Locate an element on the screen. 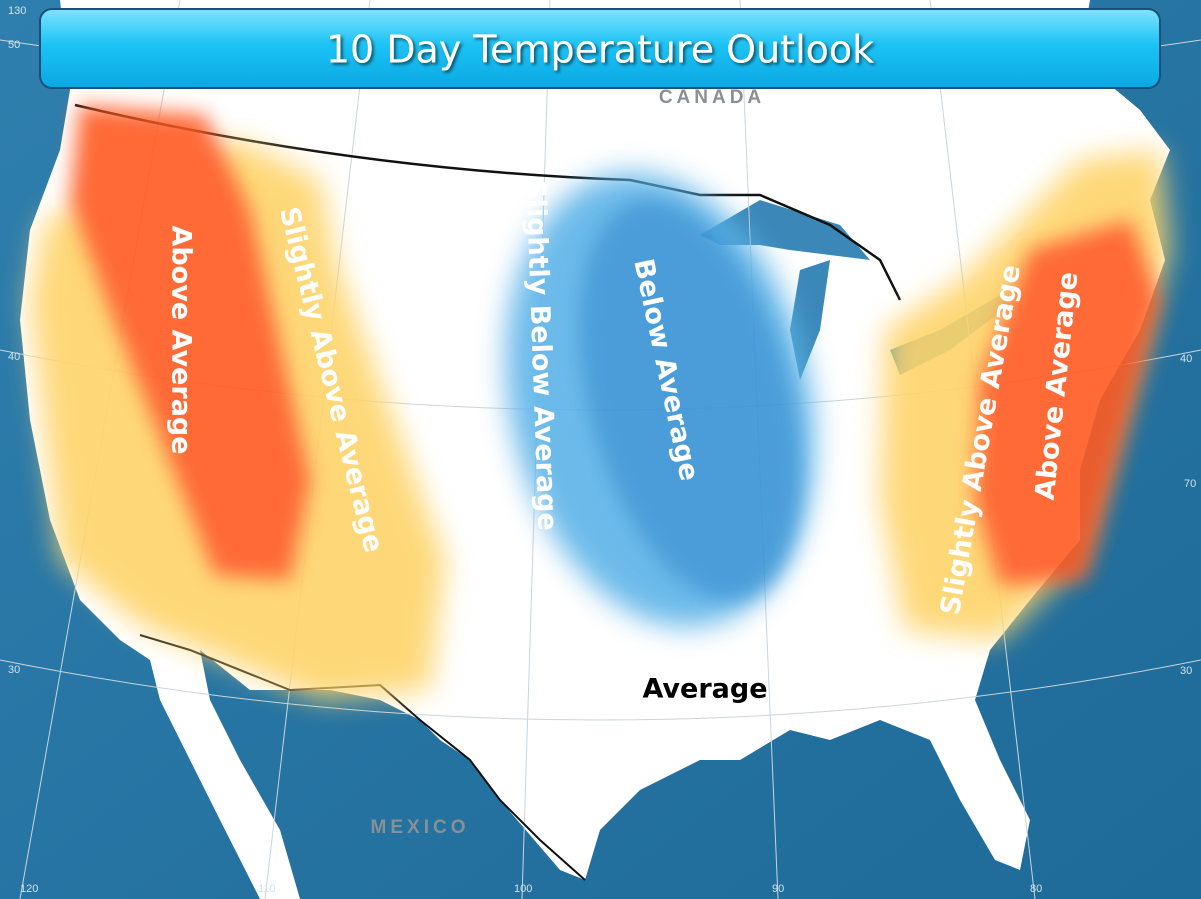  coordinate-label: 100 is located at coordinates (523, 889).